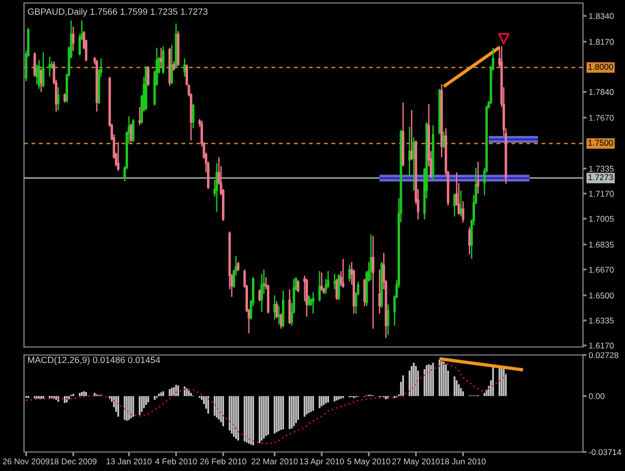  I want to click on y-tick-label: 0.00, so click(596, 396).